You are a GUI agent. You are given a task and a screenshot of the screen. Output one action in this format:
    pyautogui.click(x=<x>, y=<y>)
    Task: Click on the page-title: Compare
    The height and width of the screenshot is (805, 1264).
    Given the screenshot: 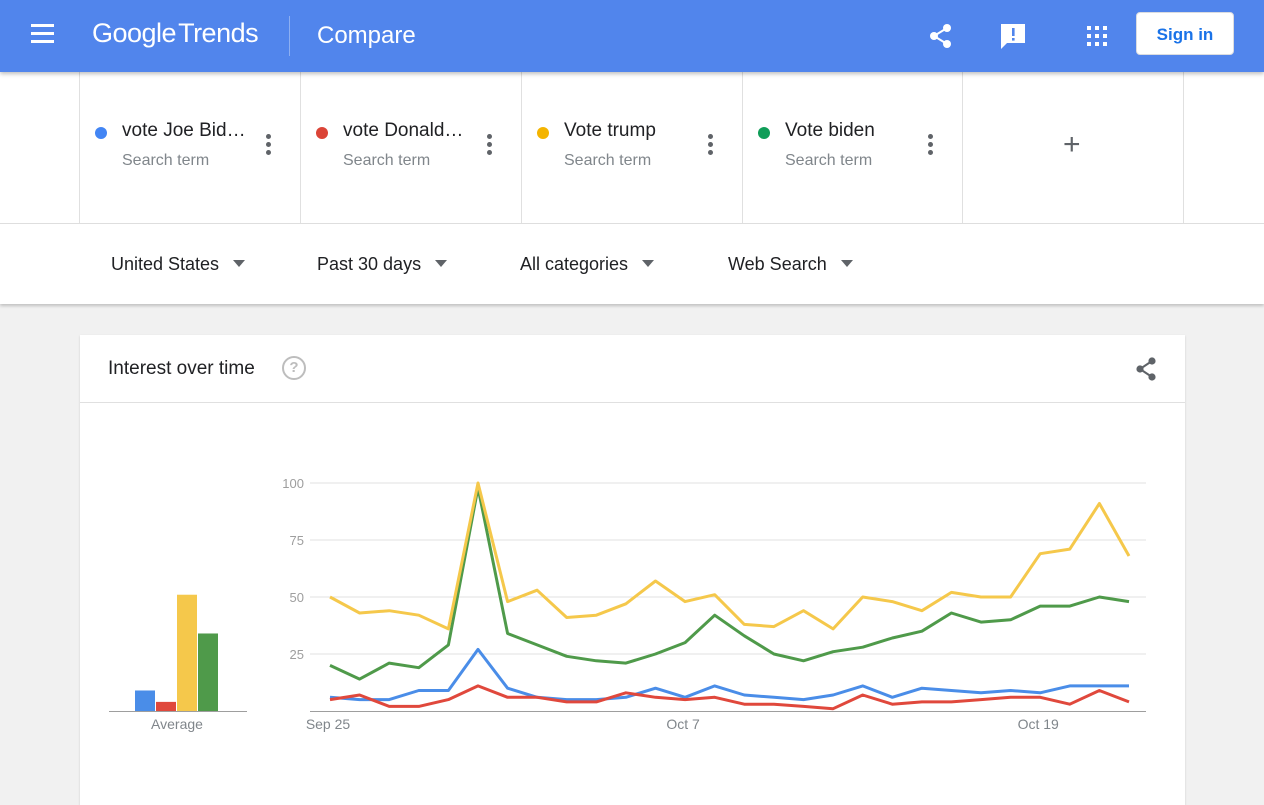 What is the action you would take?
    pyautogui.click(x=366, y=35)
    